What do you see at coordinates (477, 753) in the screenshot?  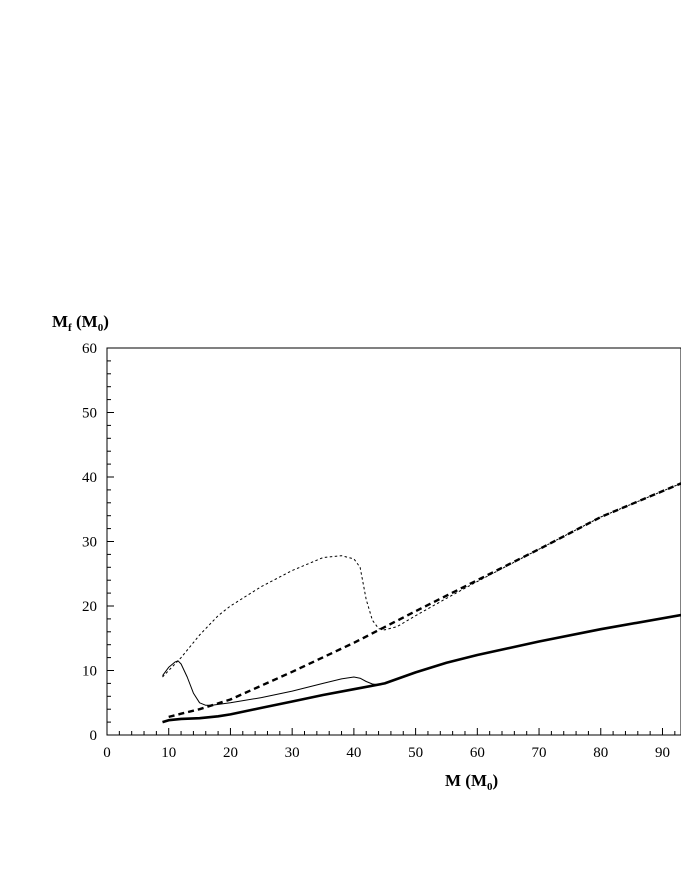 I see `x-tick-label: 60` at bounding box center [477, 753].